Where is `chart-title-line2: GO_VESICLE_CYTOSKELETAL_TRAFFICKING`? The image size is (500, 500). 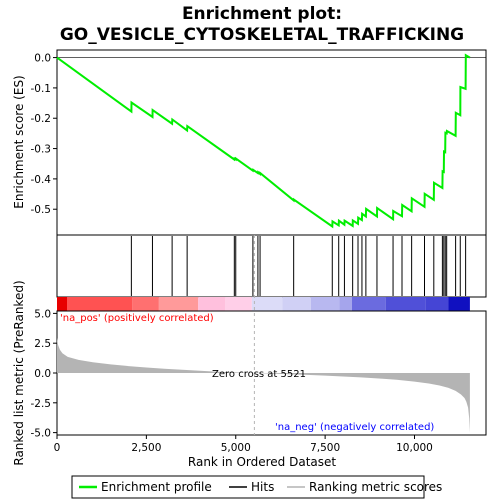
chart-title-line2: GO_VESICLE_CYTOSKELETAL_TRAFFICKING is located at coordinates (262, 35).